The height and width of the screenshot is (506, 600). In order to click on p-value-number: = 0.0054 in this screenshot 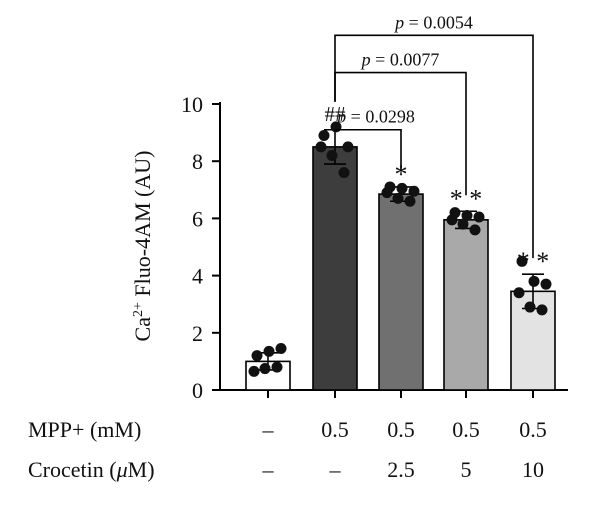, I will do `click(438, 22)`.